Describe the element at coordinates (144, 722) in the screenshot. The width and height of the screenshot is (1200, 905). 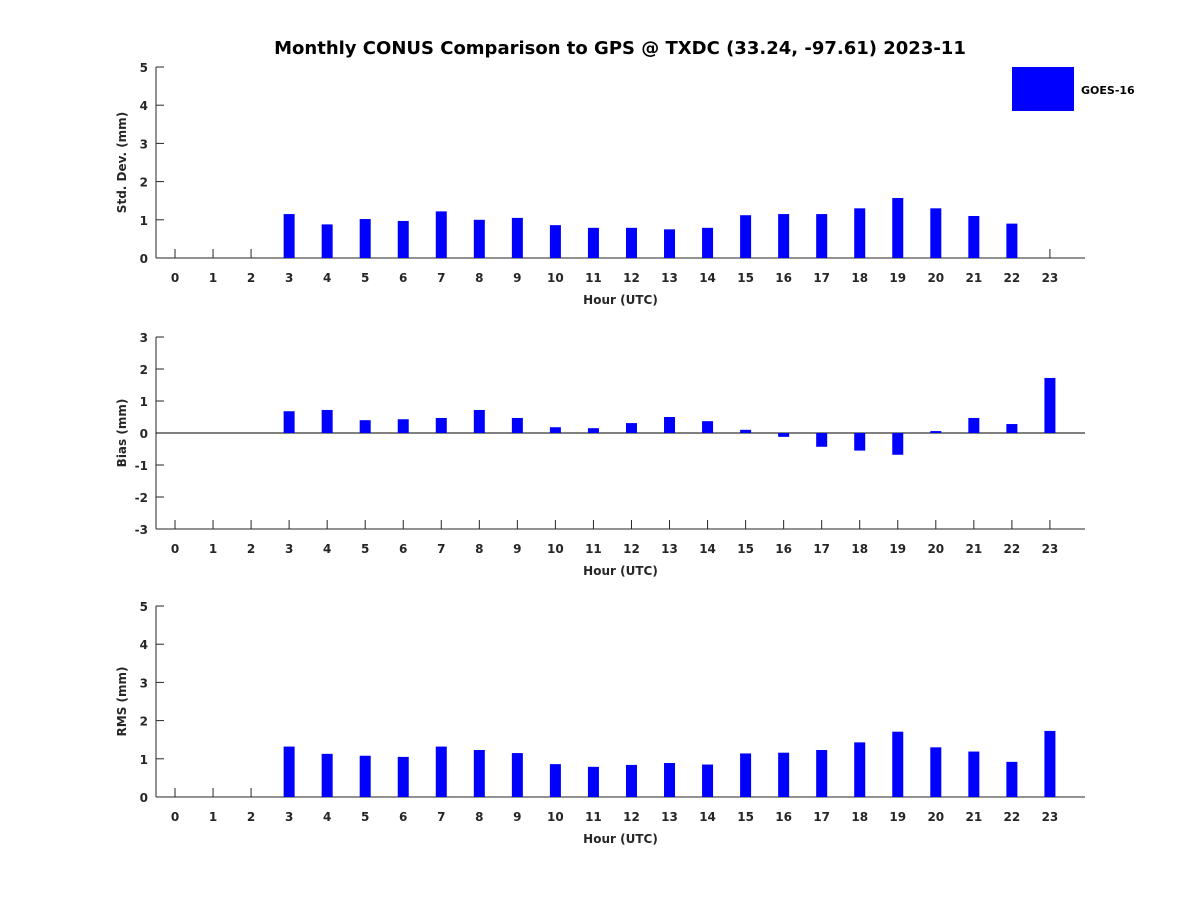
I see `rms-y-tick-label: 2` at that location.